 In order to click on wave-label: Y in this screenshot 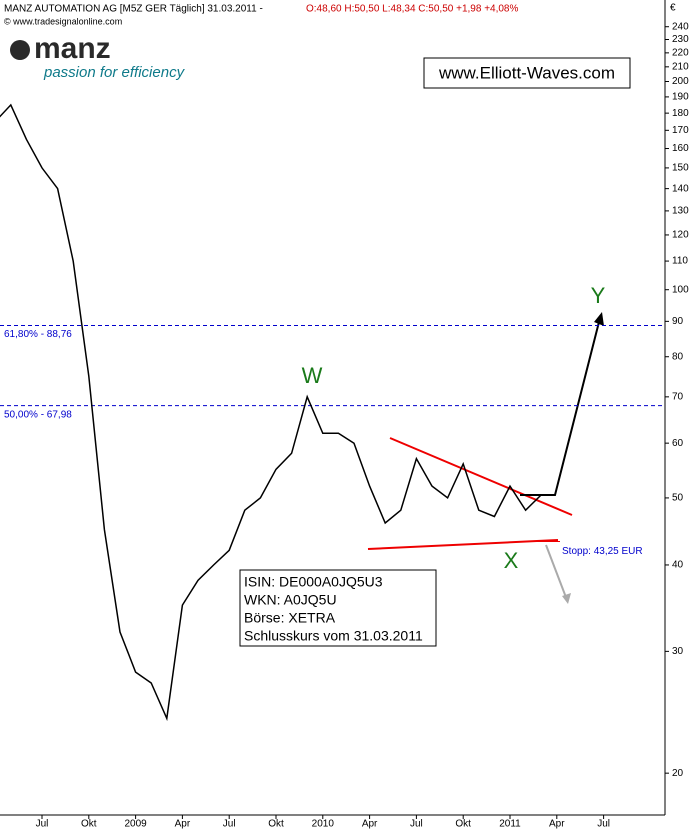, I will do `click(598, 295)`.